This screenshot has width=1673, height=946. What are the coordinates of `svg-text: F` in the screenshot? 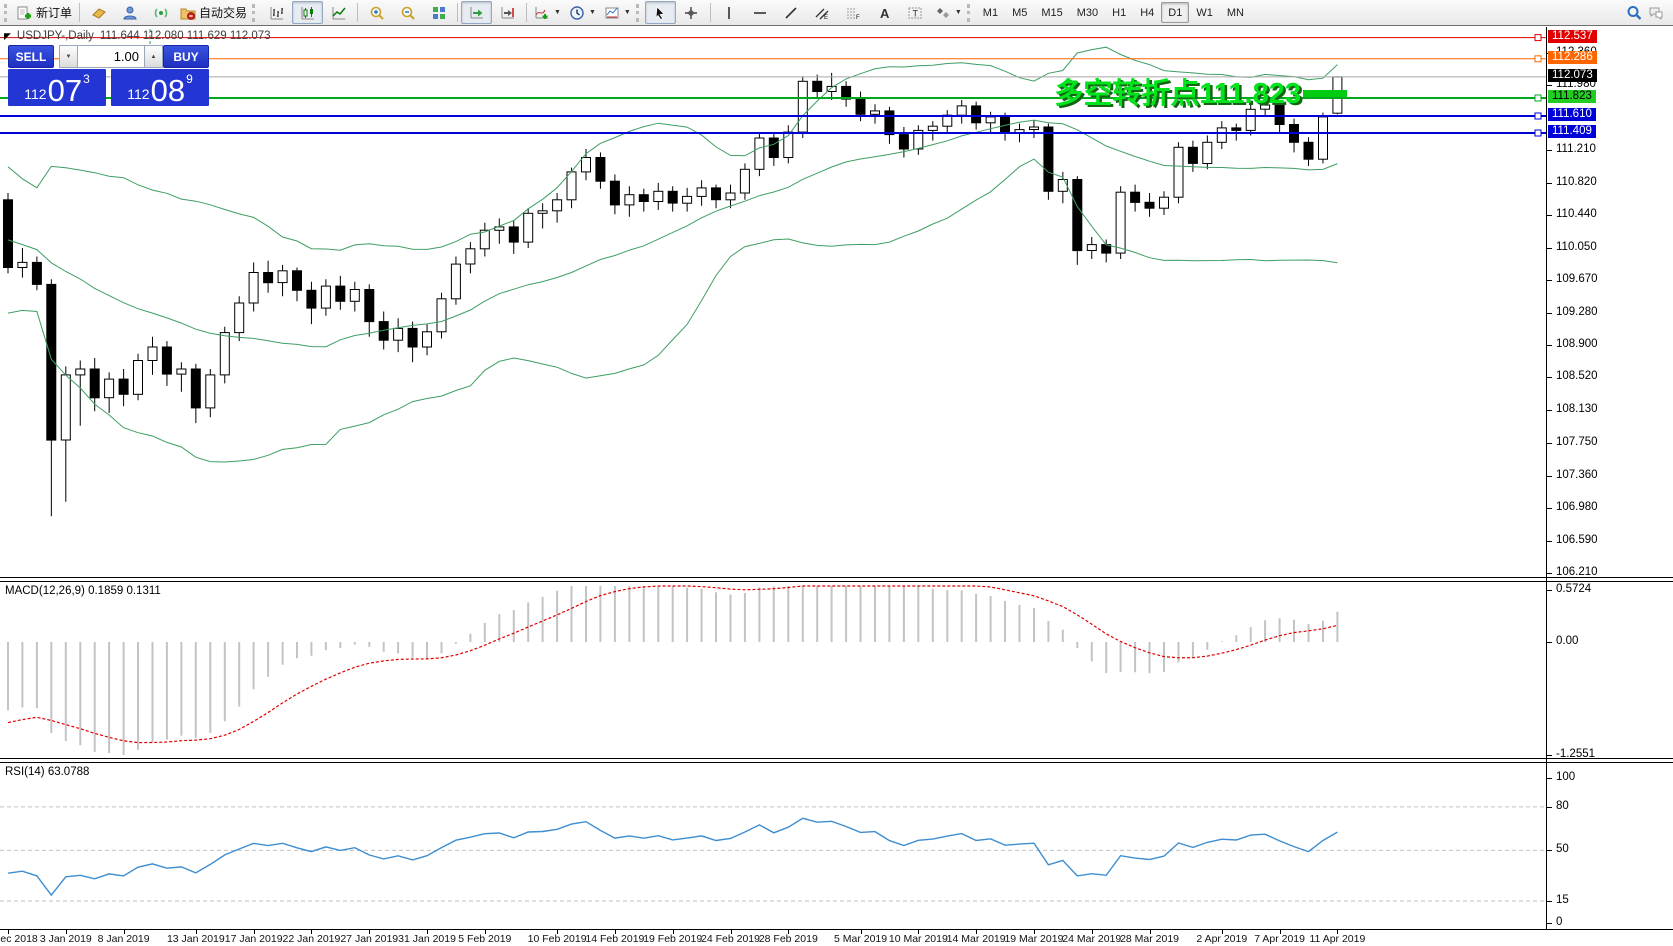 It's located at (858, 18).